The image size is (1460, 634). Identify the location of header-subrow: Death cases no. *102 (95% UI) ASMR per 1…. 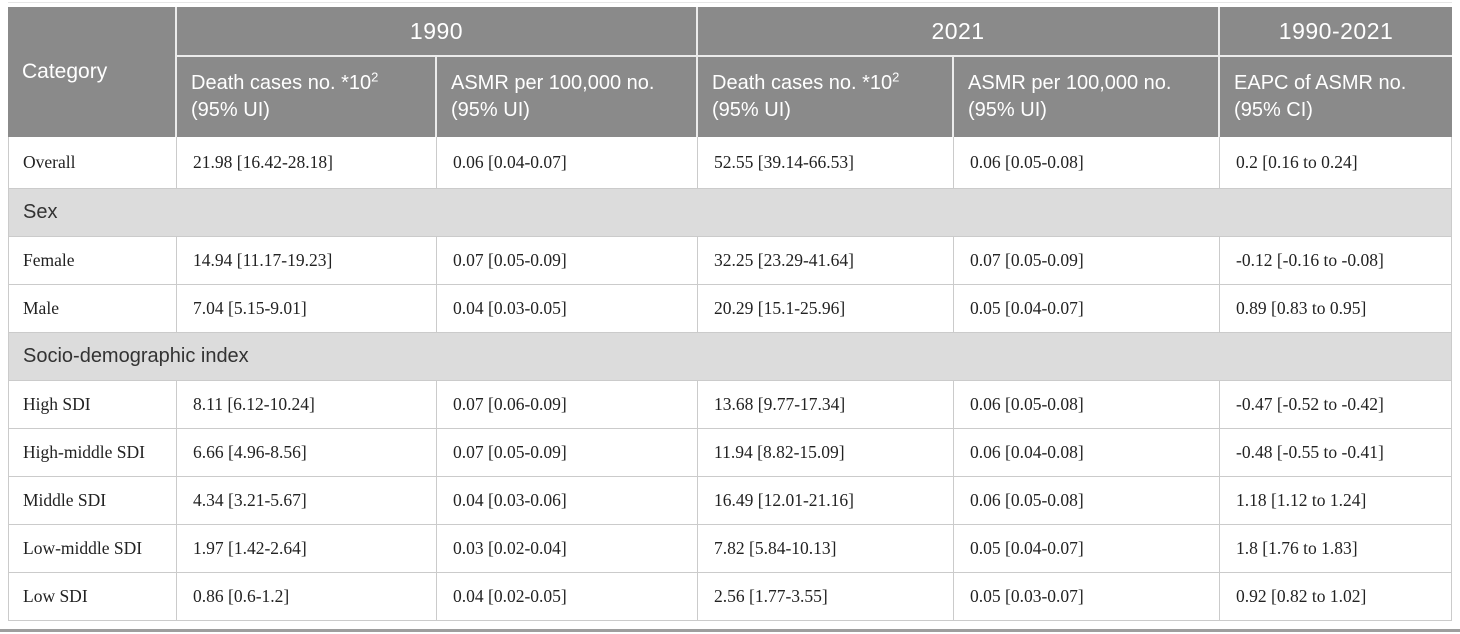
(730, 97).